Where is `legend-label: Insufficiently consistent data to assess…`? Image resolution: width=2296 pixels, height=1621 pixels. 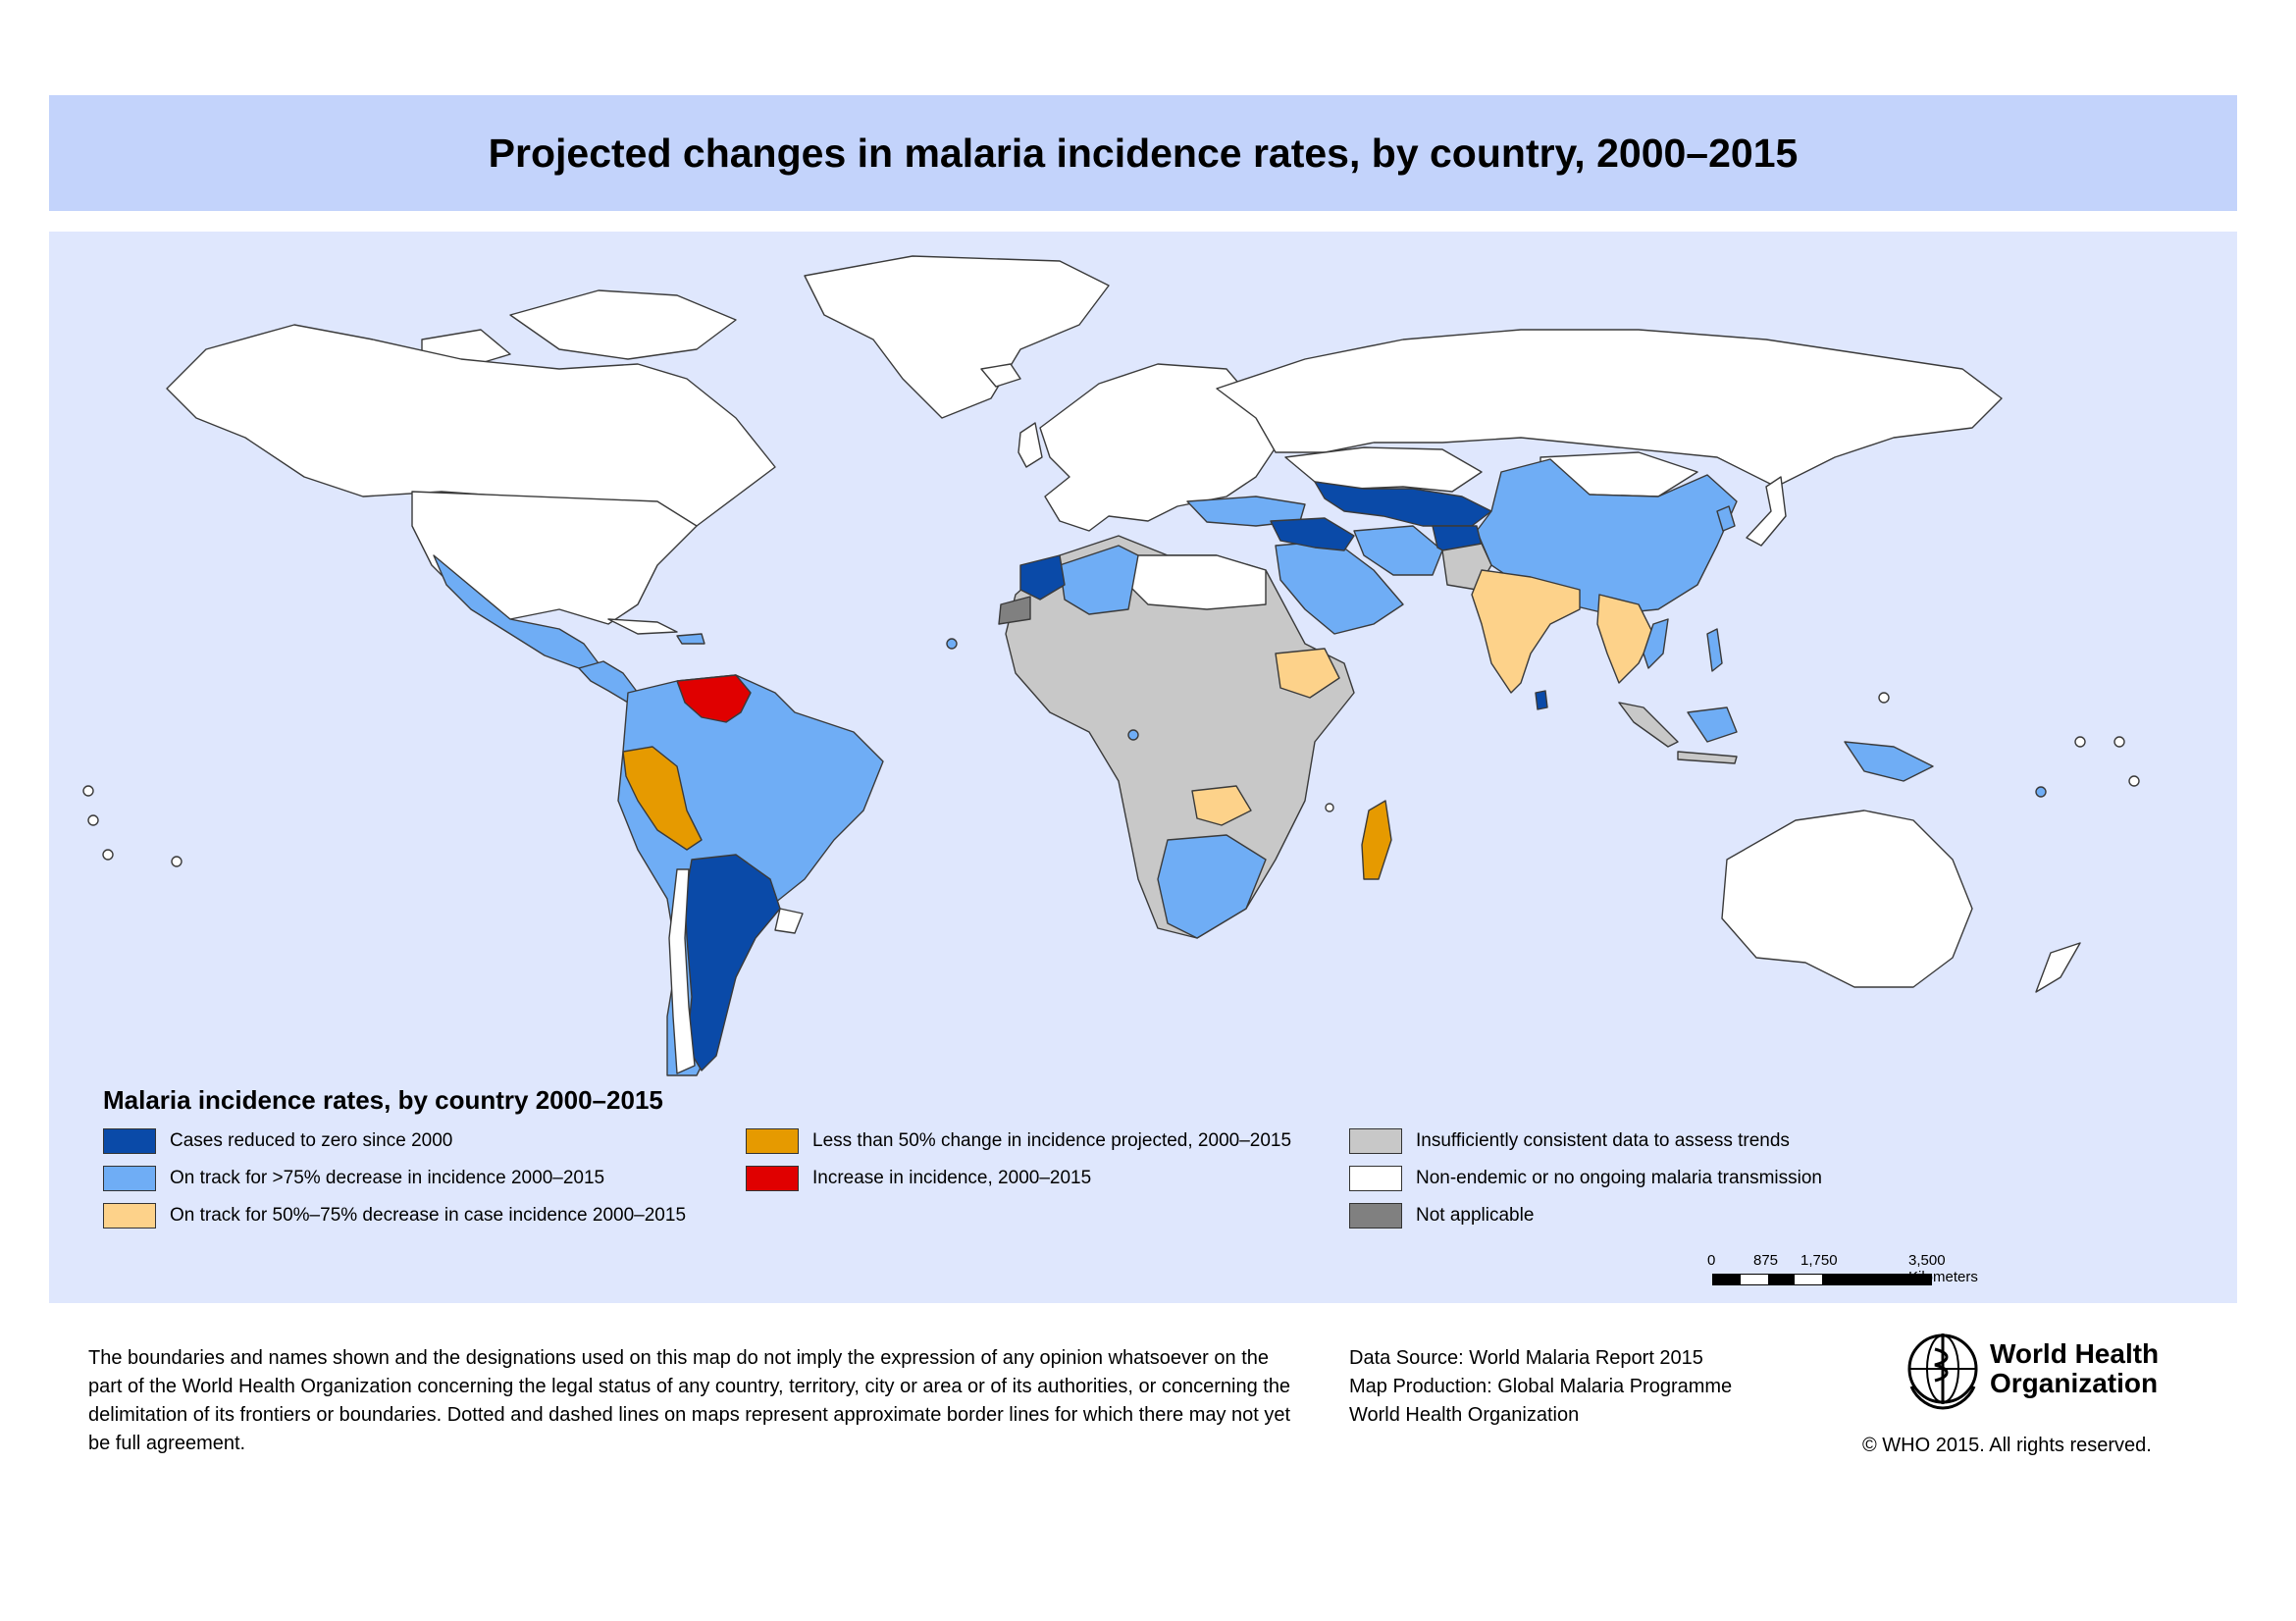 legend-label: Insufficiently consistent data to assess… is located at coordinates (1603, 1140).